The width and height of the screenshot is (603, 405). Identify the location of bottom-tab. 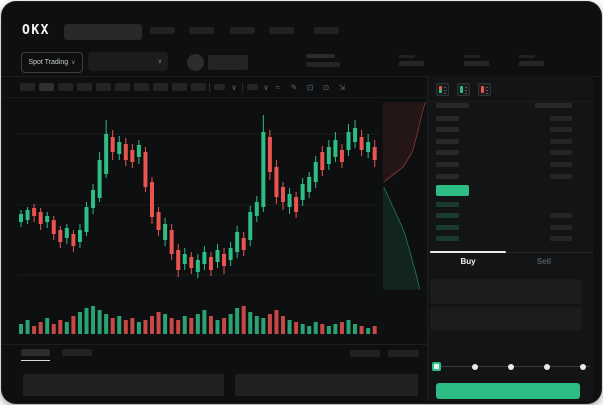
(77, 352).